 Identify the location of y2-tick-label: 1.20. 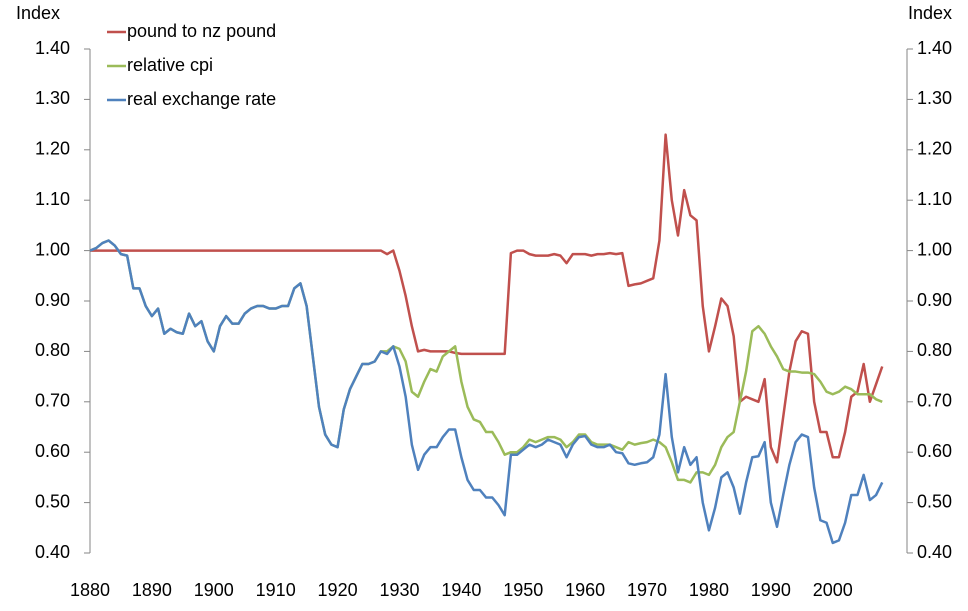
(934, 149).